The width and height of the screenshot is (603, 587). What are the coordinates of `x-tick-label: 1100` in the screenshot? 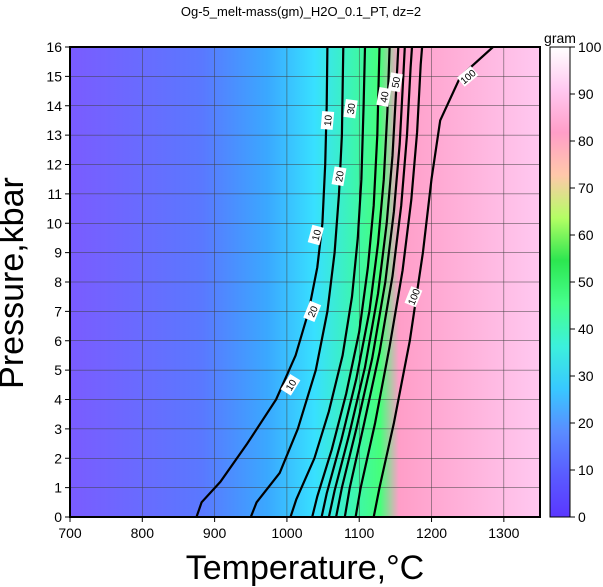 It's located at (359, 533).